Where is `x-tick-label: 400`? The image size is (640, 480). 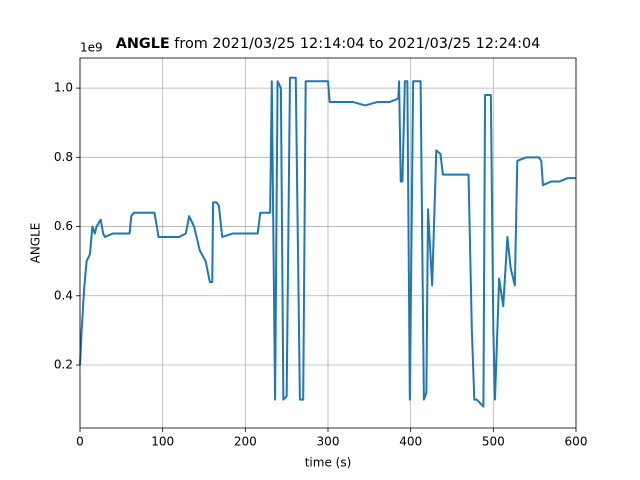 x-tick-label: 400 is located at coordinates (410, 442).